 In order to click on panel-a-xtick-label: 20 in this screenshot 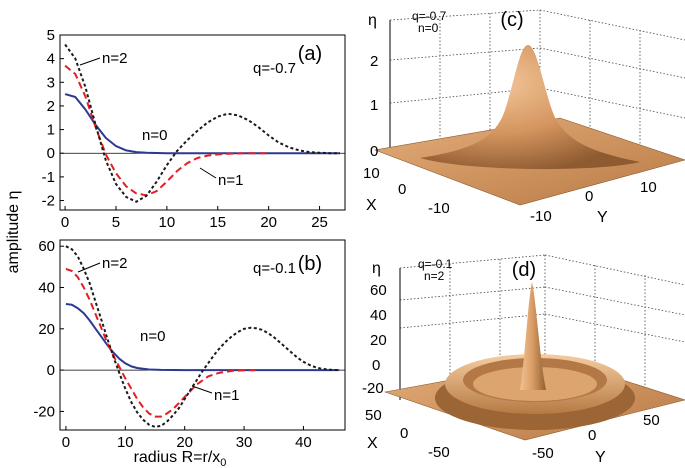, I will do `click(268, 222)`.